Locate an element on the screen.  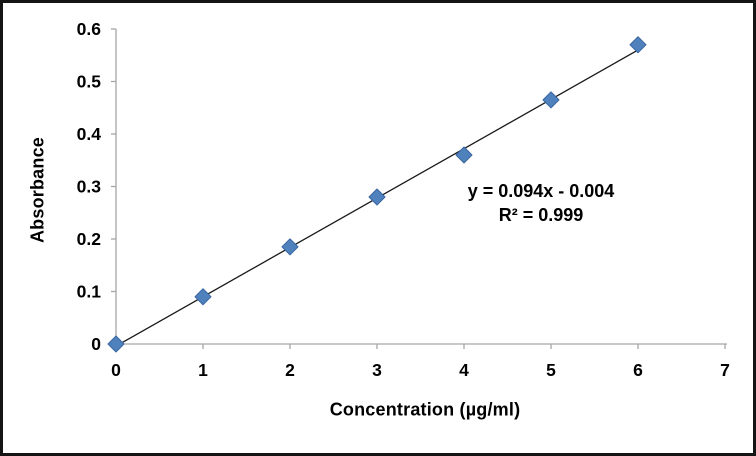
y-tick-label: 0.4 is located at coordinates (89, 134).